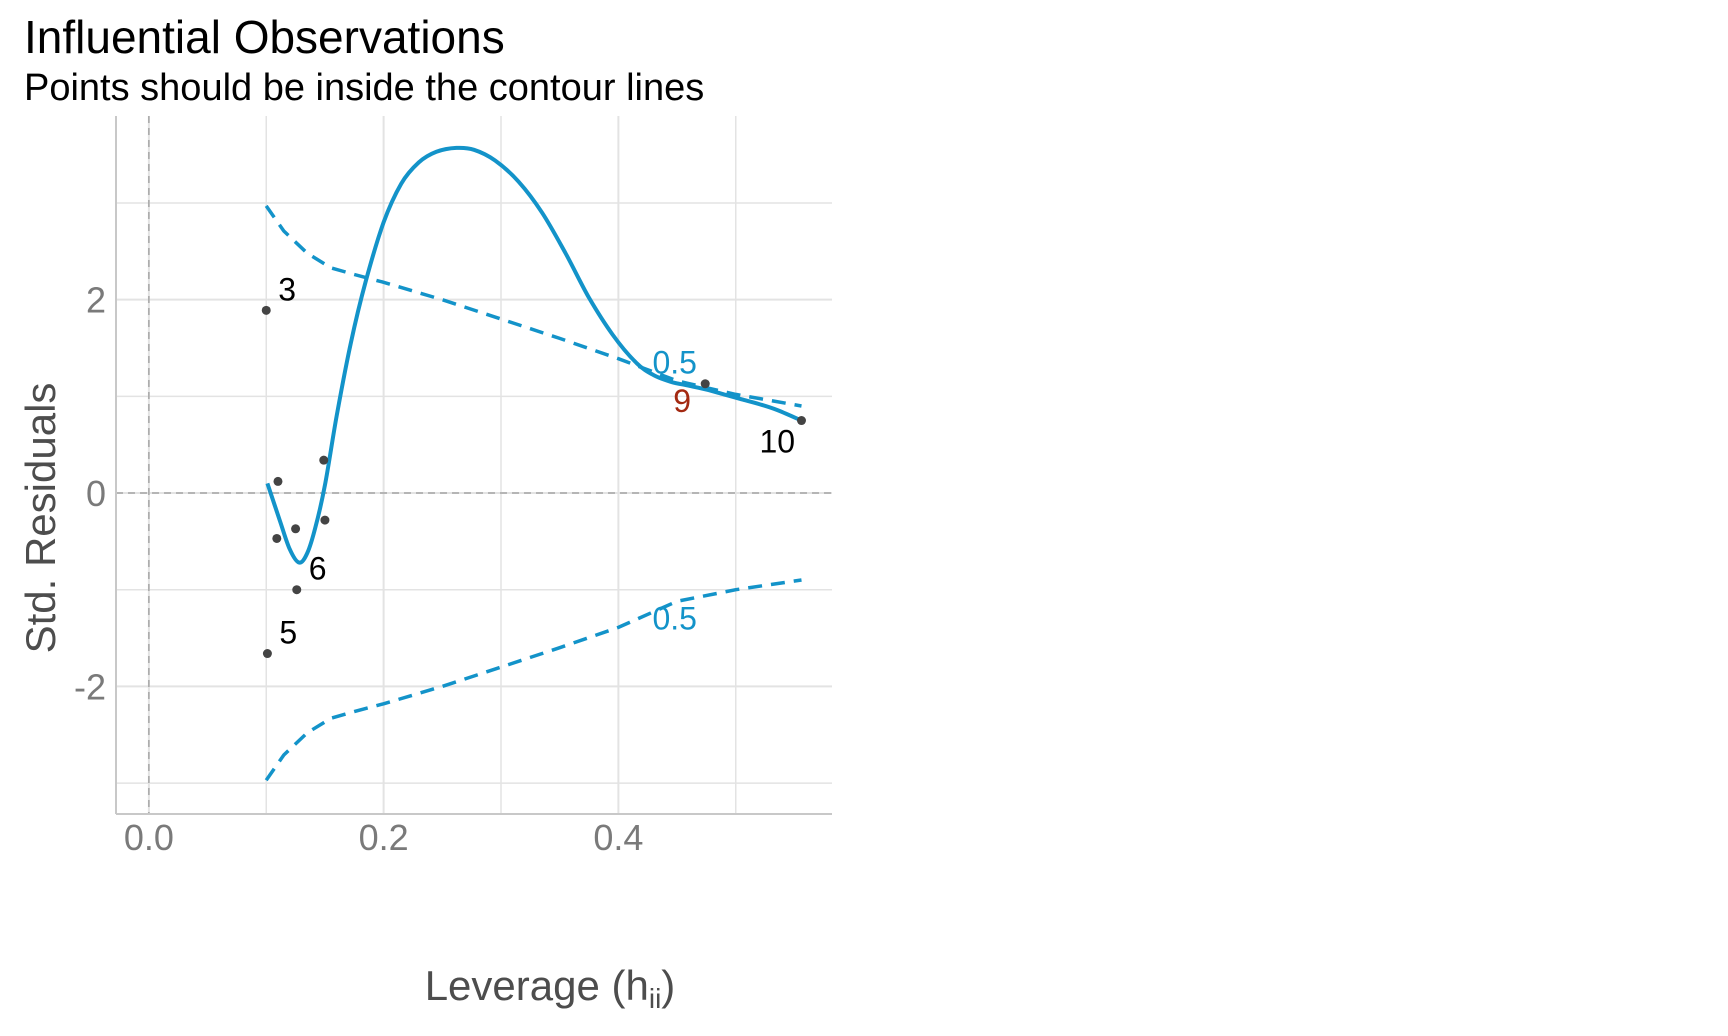  I want to click on x-tick-label: 0.4, so click(618, 837).